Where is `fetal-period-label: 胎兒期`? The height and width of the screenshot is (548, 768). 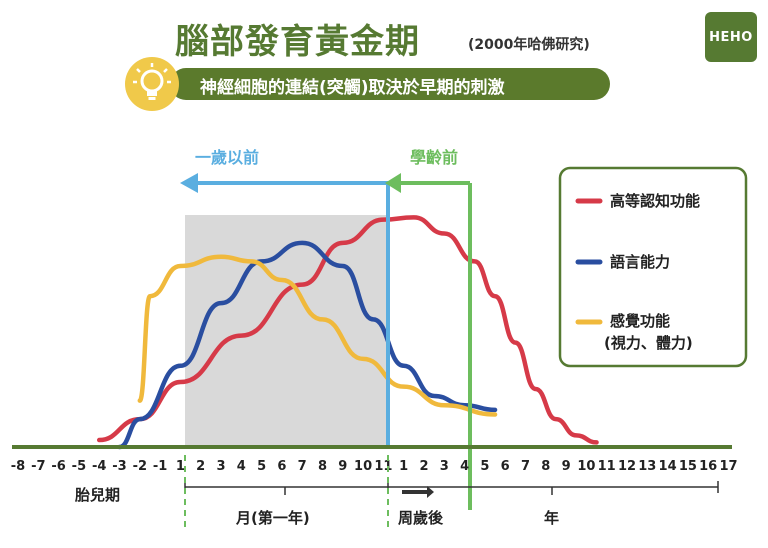
fetal-period-label: 胎兒期 is located at coordinates (97, 495).